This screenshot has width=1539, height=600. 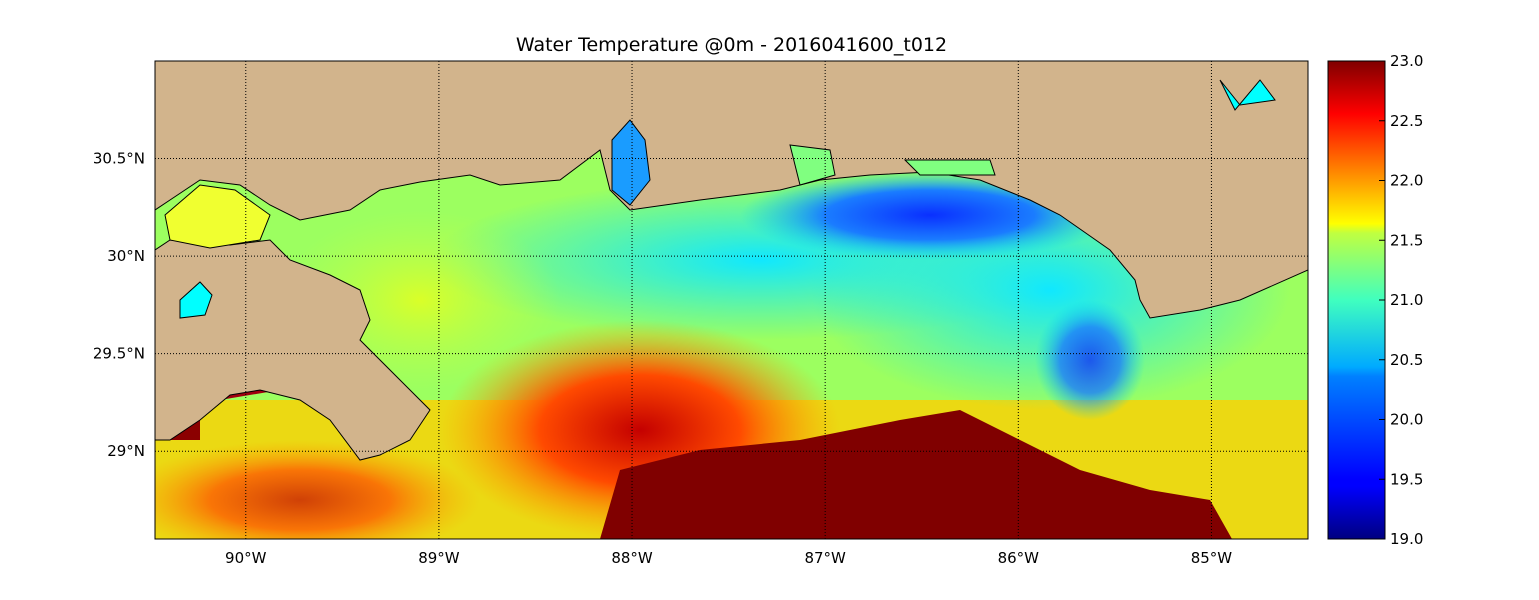 What do you see at coordinates (1019, 558) in the screenshot?
I see `longitude-label: 86°W` at bounding box center [1019, 558].